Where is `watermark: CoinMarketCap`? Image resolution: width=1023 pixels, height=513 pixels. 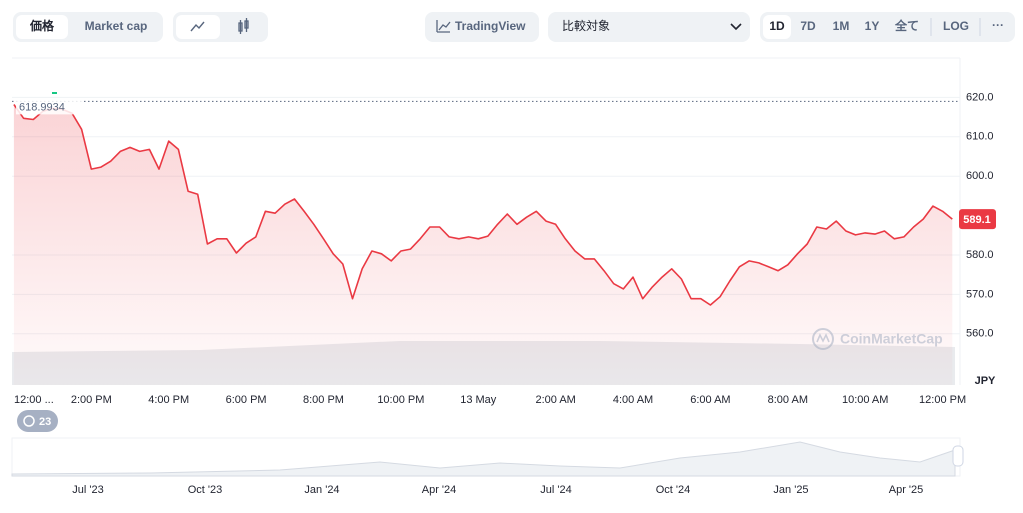
watermark: CoinMarketCap is located at coordinates (877, 339).